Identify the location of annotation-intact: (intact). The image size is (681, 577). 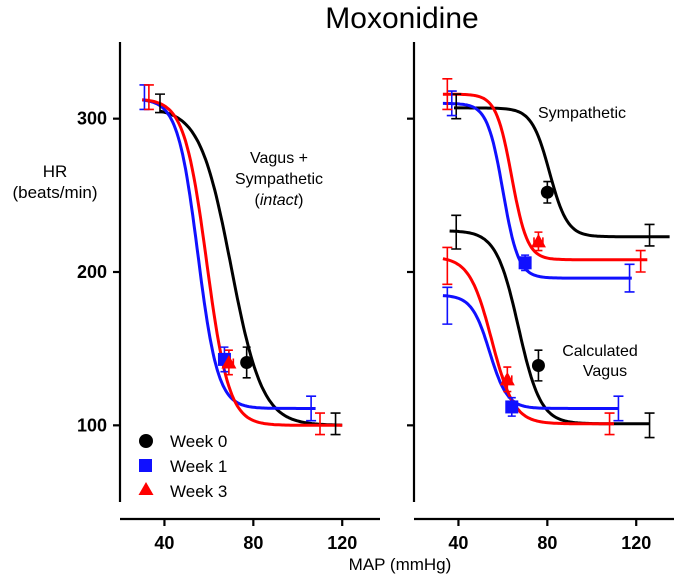
(279, 200).